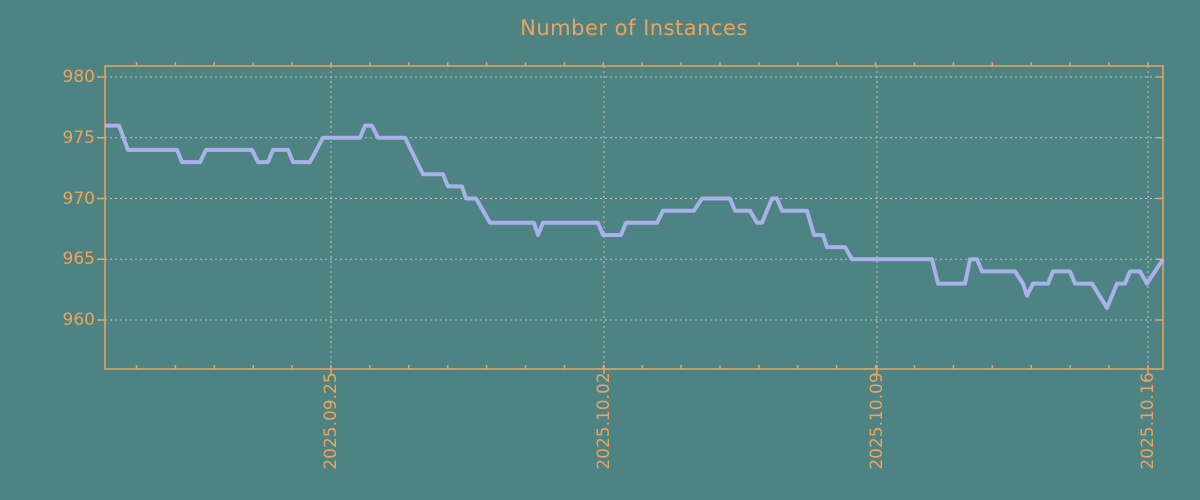  I want to click on x-axis-label: 2025.10.09, so click(877, 421).